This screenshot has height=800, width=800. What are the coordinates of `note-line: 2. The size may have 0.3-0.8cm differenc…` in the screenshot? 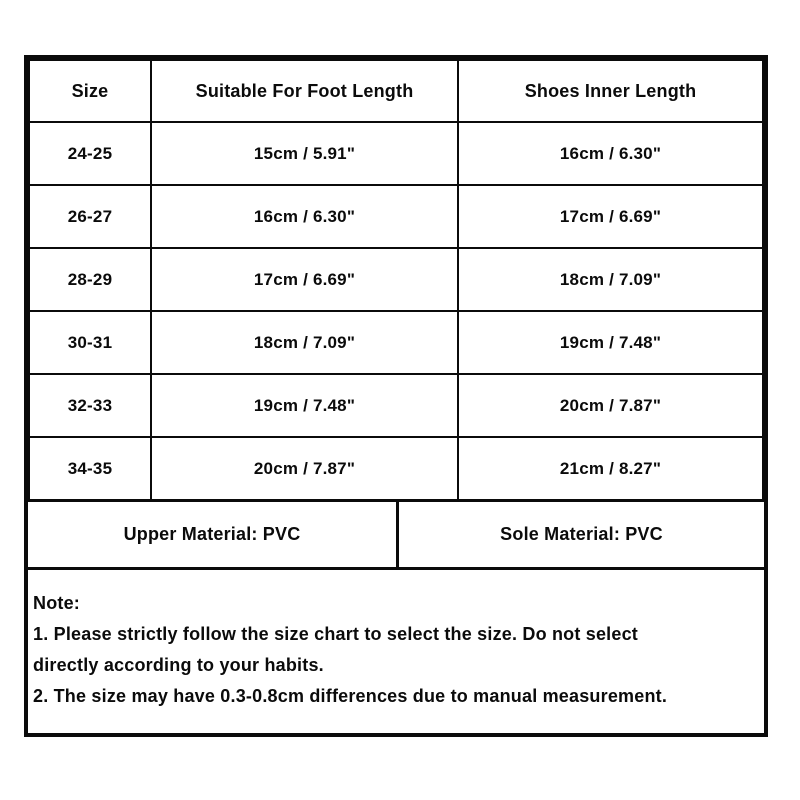 It's located at (350, 696).